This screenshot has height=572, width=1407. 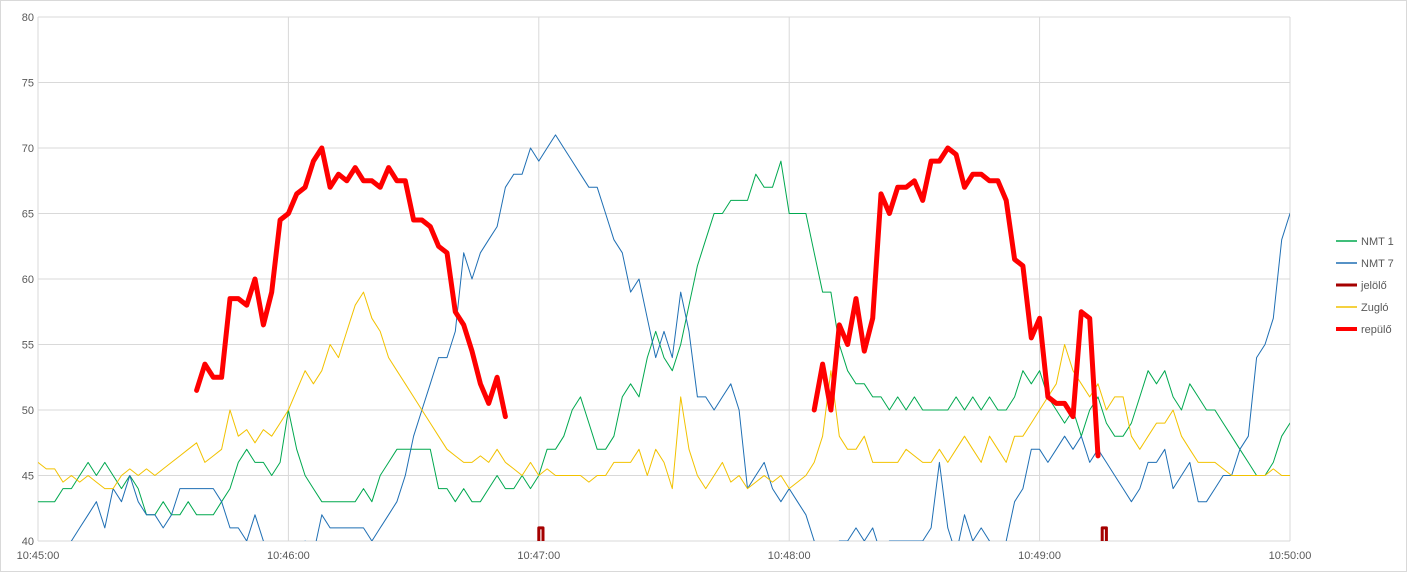 I want to click on x-tick-label: 10:50:00, so click(x=1290, y=556).